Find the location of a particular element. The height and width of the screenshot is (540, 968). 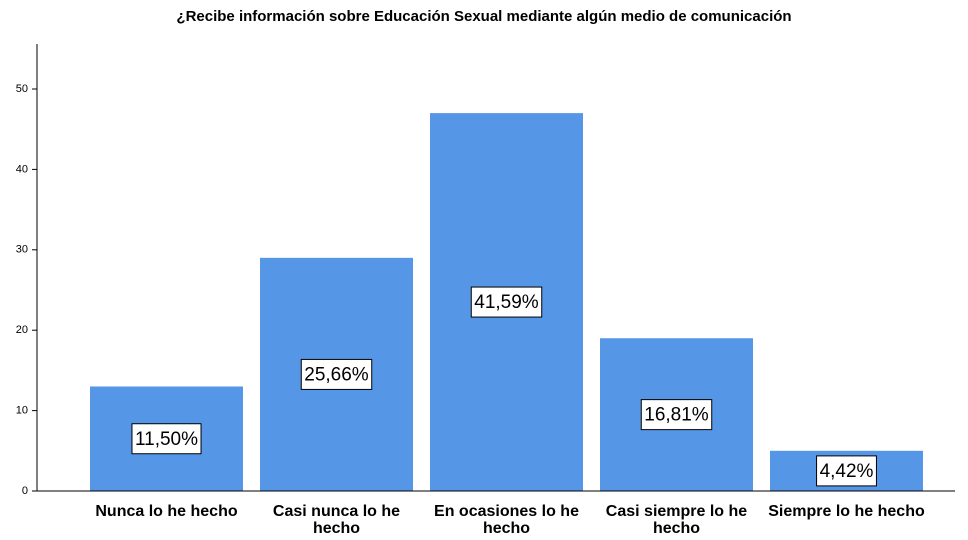

value-label: 4,42% is located at coordinates (847, 471).